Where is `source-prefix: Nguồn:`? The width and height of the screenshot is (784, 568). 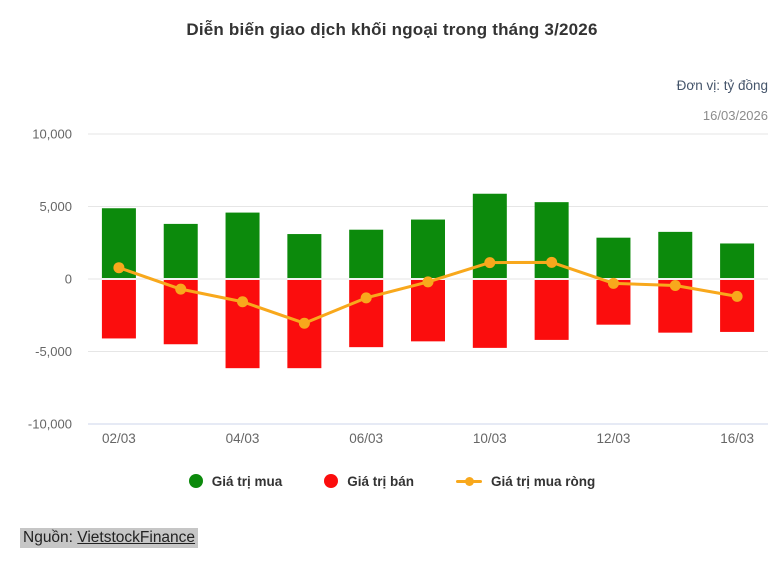
source-prefix: Nguồn: is located at coordinates (50, 537).